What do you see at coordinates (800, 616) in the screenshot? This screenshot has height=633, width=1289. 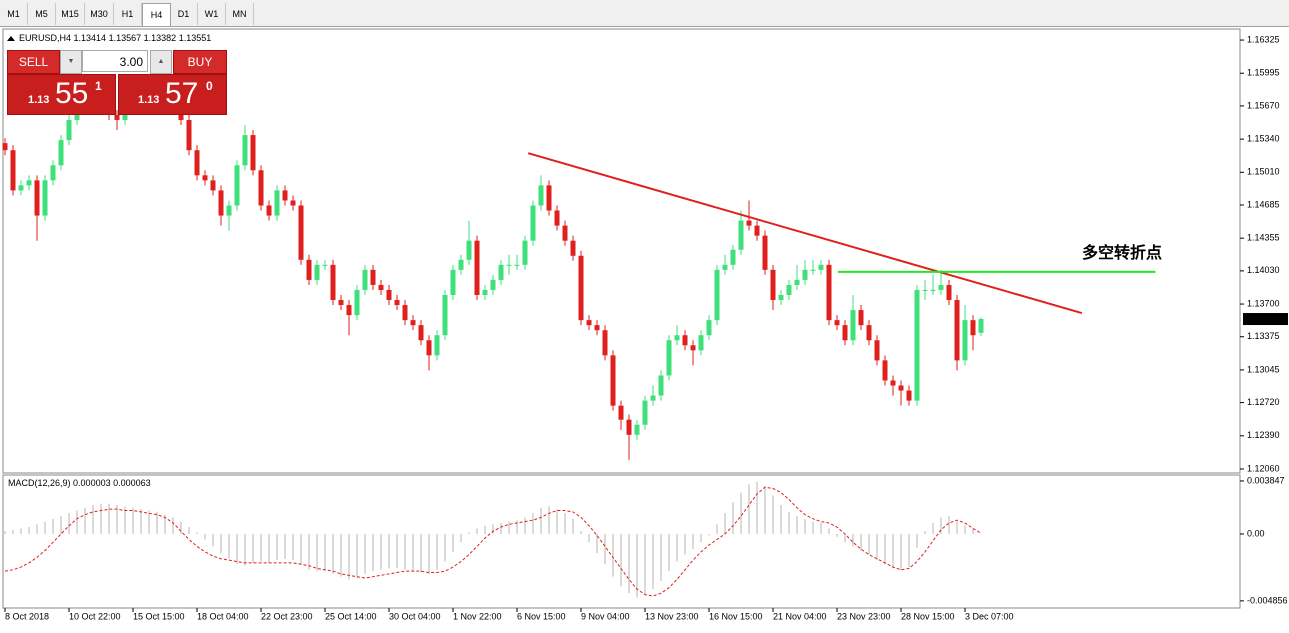 I see `x-tick-label: 21 Nov 04:00` at bounding box center [800, 616].